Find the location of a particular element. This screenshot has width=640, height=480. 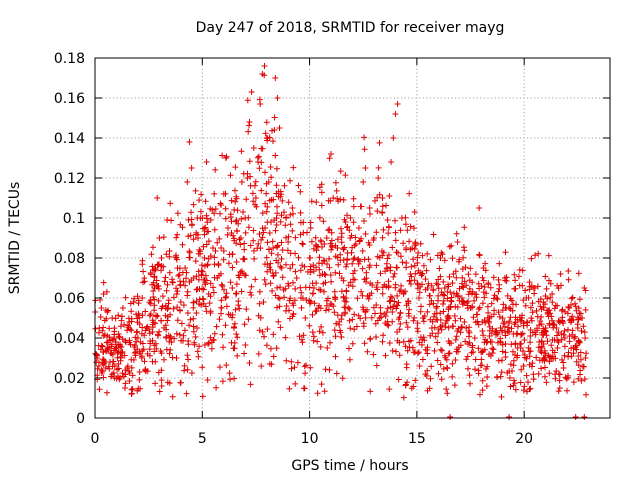

x-tick-label: 5 is located at coordinates (202, 439).